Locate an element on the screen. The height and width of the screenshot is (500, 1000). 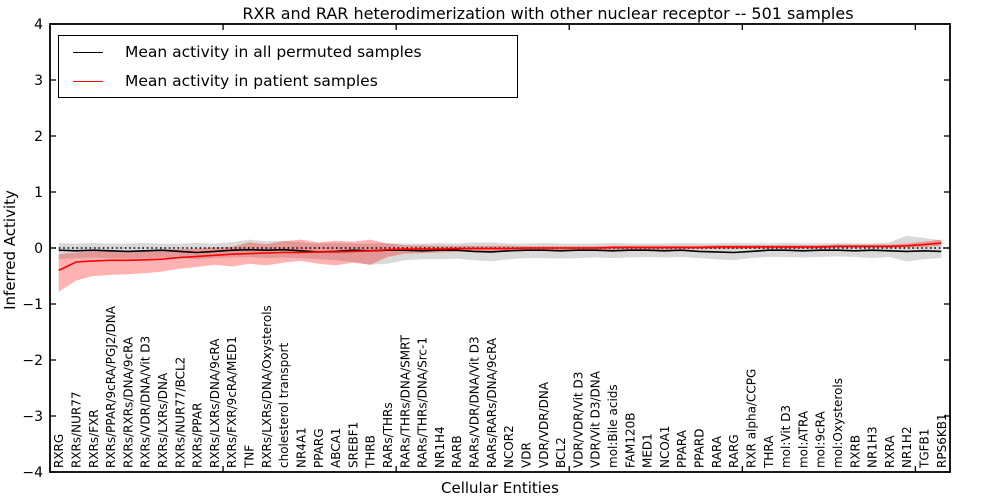
x-category-label: NR4A1 is located at coordinates (301, 447).